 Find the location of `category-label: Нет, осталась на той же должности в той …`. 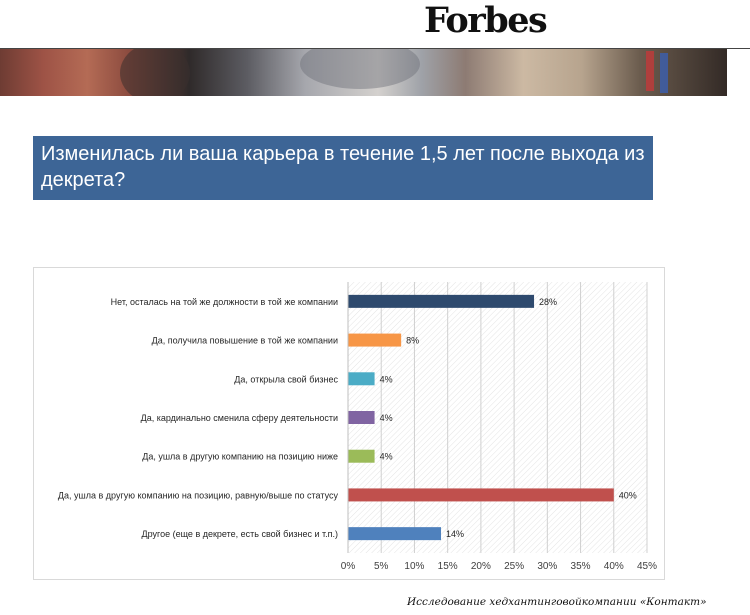

category-label: Нет, осталась на той же должности в той … is located at coordinates (224, 302).